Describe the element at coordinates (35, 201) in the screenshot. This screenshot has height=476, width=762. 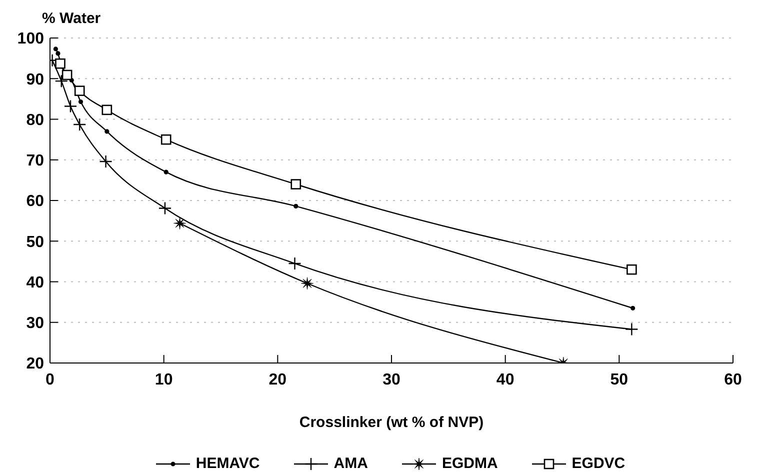
I see `y-tick-label: 60` at that location.